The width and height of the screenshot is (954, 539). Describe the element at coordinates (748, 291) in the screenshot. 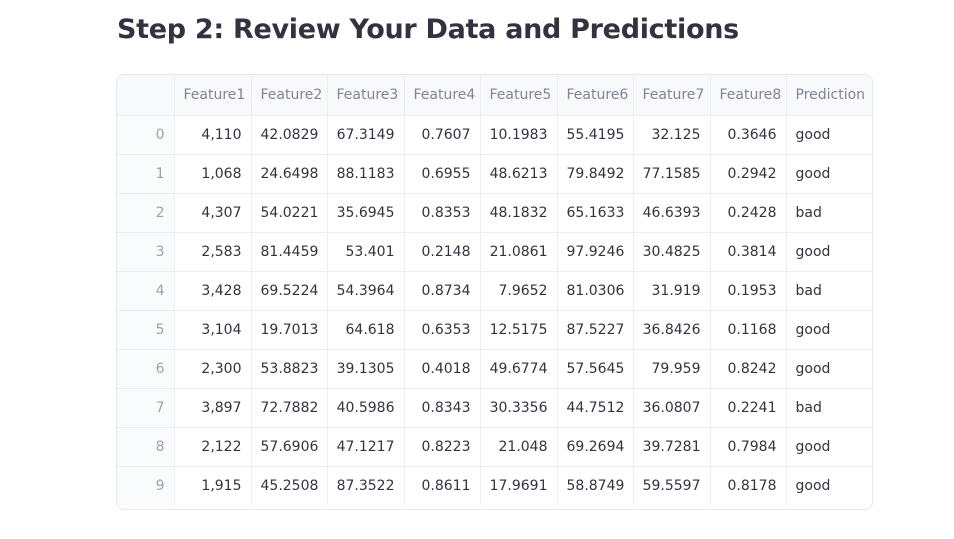

I see `cell-feature8: 0.1953` at that location.